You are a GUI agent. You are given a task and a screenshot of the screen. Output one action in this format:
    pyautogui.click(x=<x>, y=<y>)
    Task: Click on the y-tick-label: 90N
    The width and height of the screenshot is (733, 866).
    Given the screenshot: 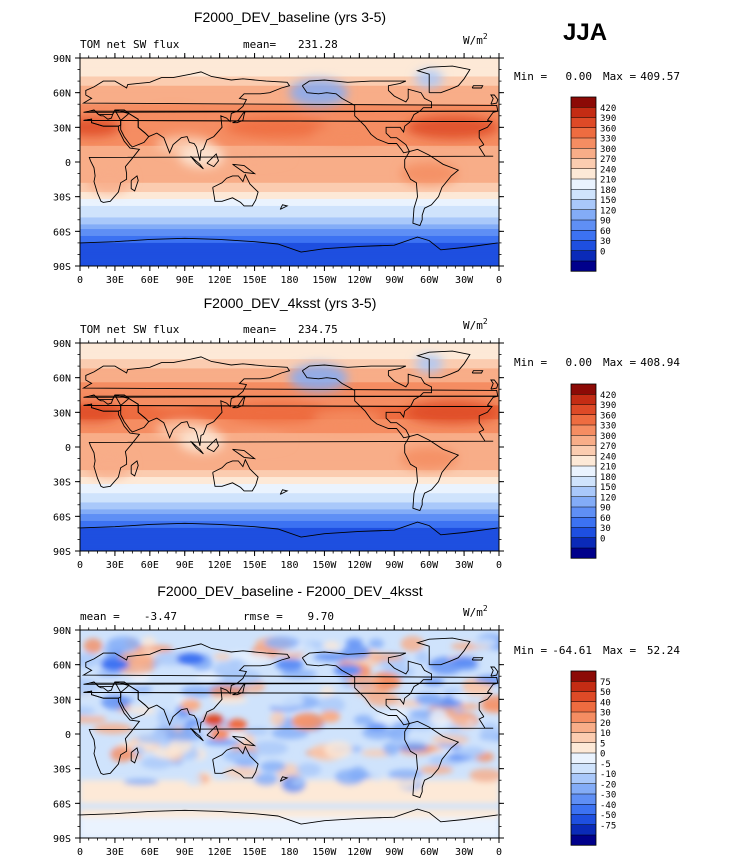 What is the action you would take?
    pyautogui.click(x=62, y=631)
    